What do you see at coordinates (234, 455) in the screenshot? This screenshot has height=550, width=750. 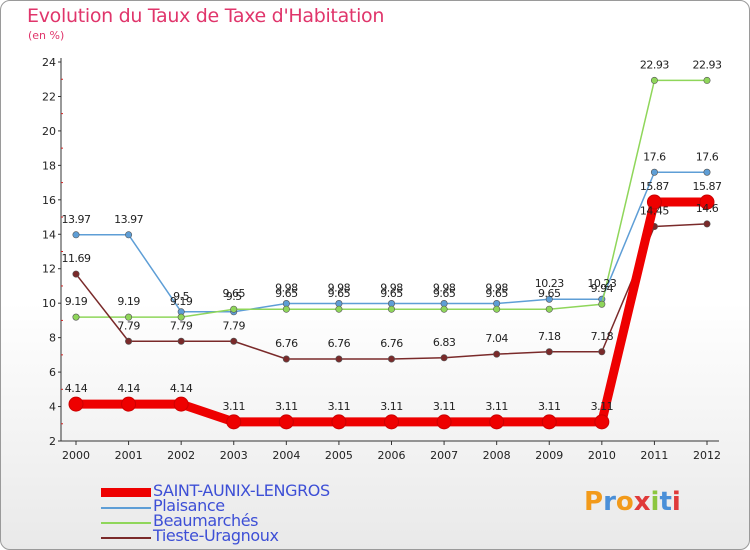 I see `x-tick-label: 2003` at bounding box center [234, 455].